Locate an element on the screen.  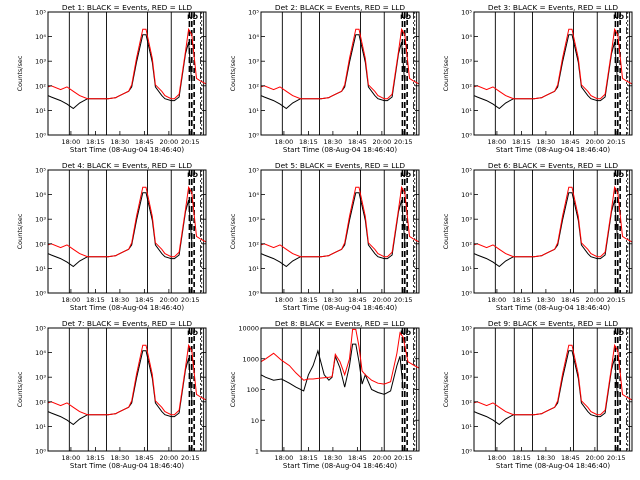
y-tick-label: 10000 is located at coordinates (248, 329).